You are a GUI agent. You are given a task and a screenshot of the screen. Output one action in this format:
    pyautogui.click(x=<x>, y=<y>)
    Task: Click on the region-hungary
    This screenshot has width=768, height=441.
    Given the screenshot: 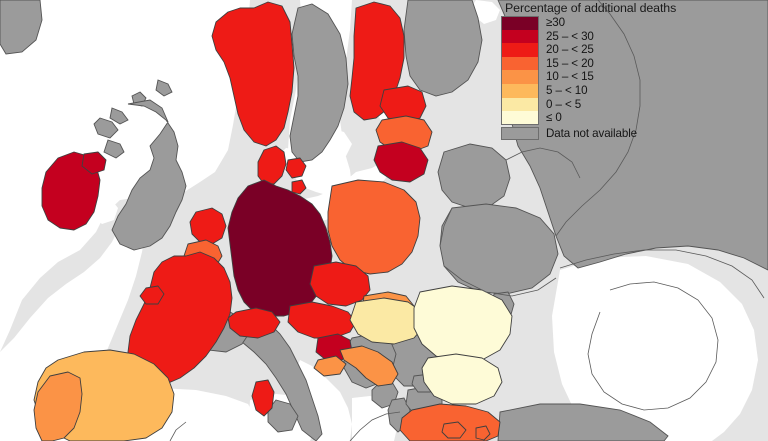 What is the action you would take?
    pyautogui.click(x=387, y=321)
    